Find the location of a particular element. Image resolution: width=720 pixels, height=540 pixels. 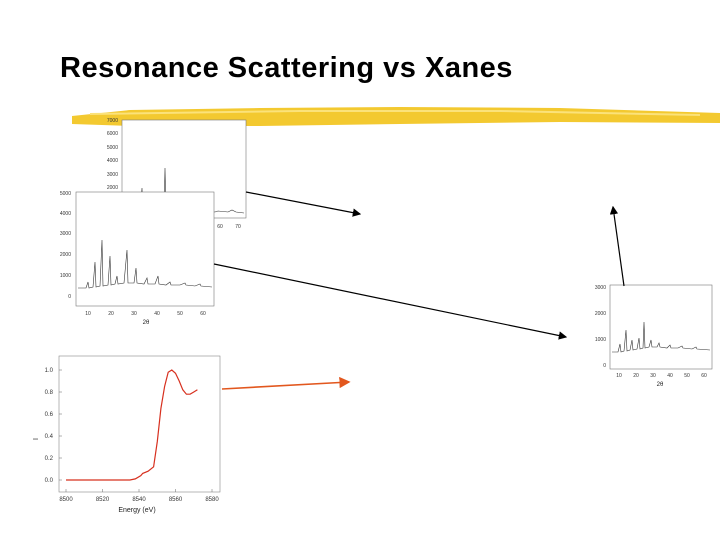

xanes-xtick: 8500 is located at coordinates (66, 500).